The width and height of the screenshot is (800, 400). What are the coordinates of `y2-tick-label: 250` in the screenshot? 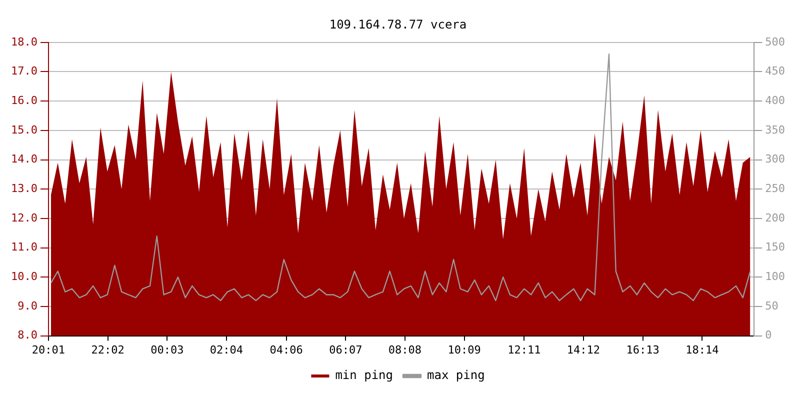 It's located at (775, 188).